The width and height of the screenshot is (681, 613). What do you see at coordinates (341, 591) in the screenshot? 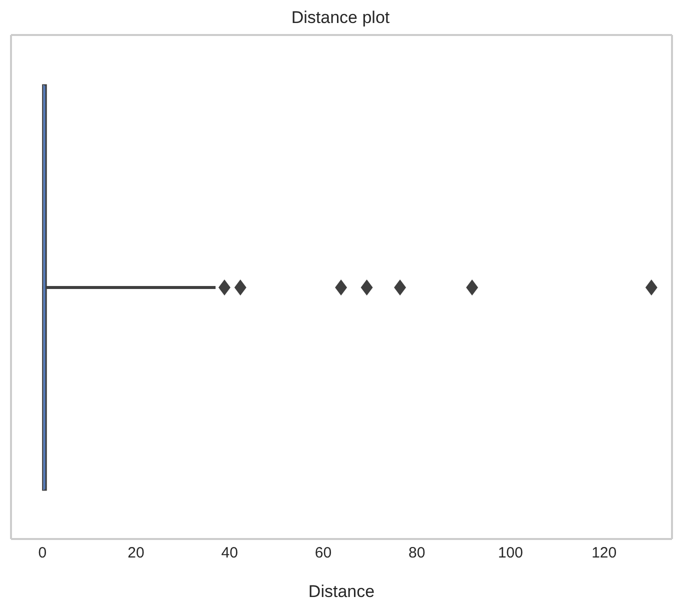
I see `x-axis-title: Distance` at bounding box center [341, 591].